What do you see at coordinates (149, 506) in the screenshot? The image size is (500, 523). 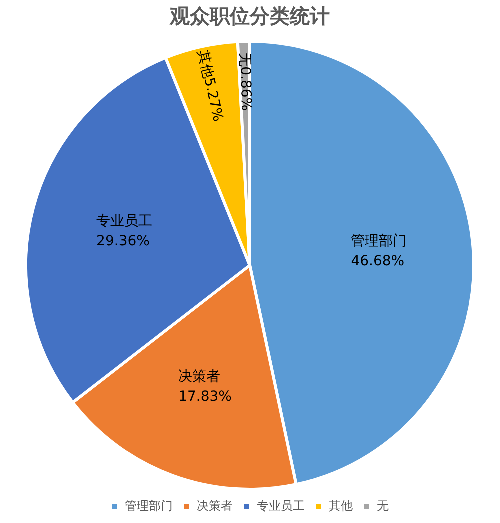 I see `legend-label: 管理部门` at bounding box center [149, 506].